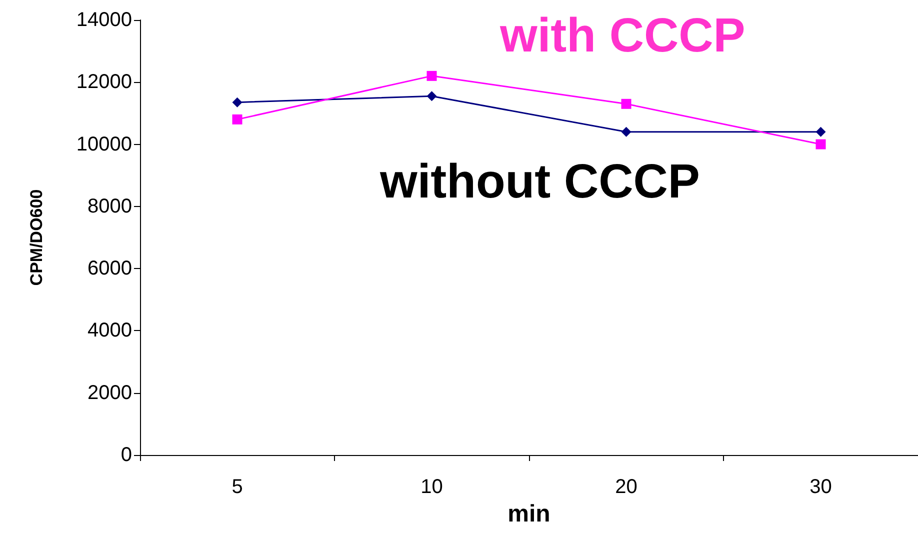 This screenshot has height=533, width=918. I want to click on y-tick-label: 4000, so click(110, 331).